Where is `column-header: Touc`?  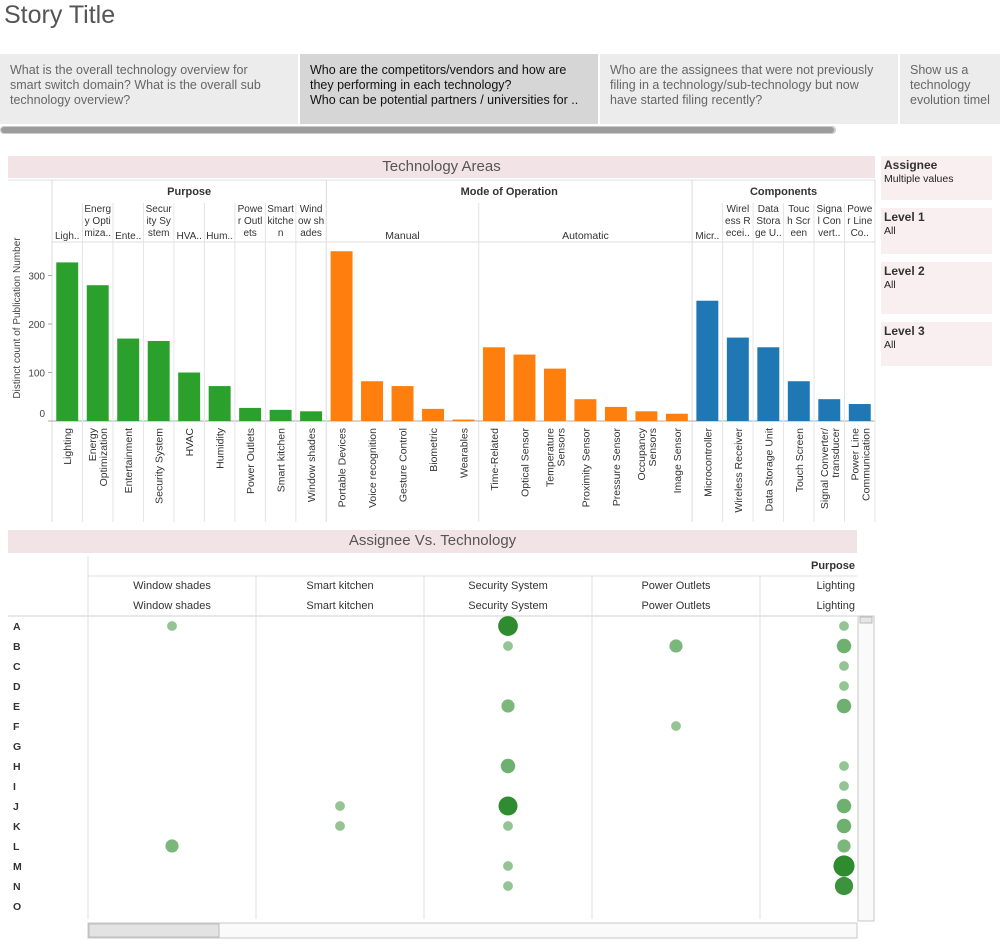
column-header: Touc is located at coordinates (798, 209).